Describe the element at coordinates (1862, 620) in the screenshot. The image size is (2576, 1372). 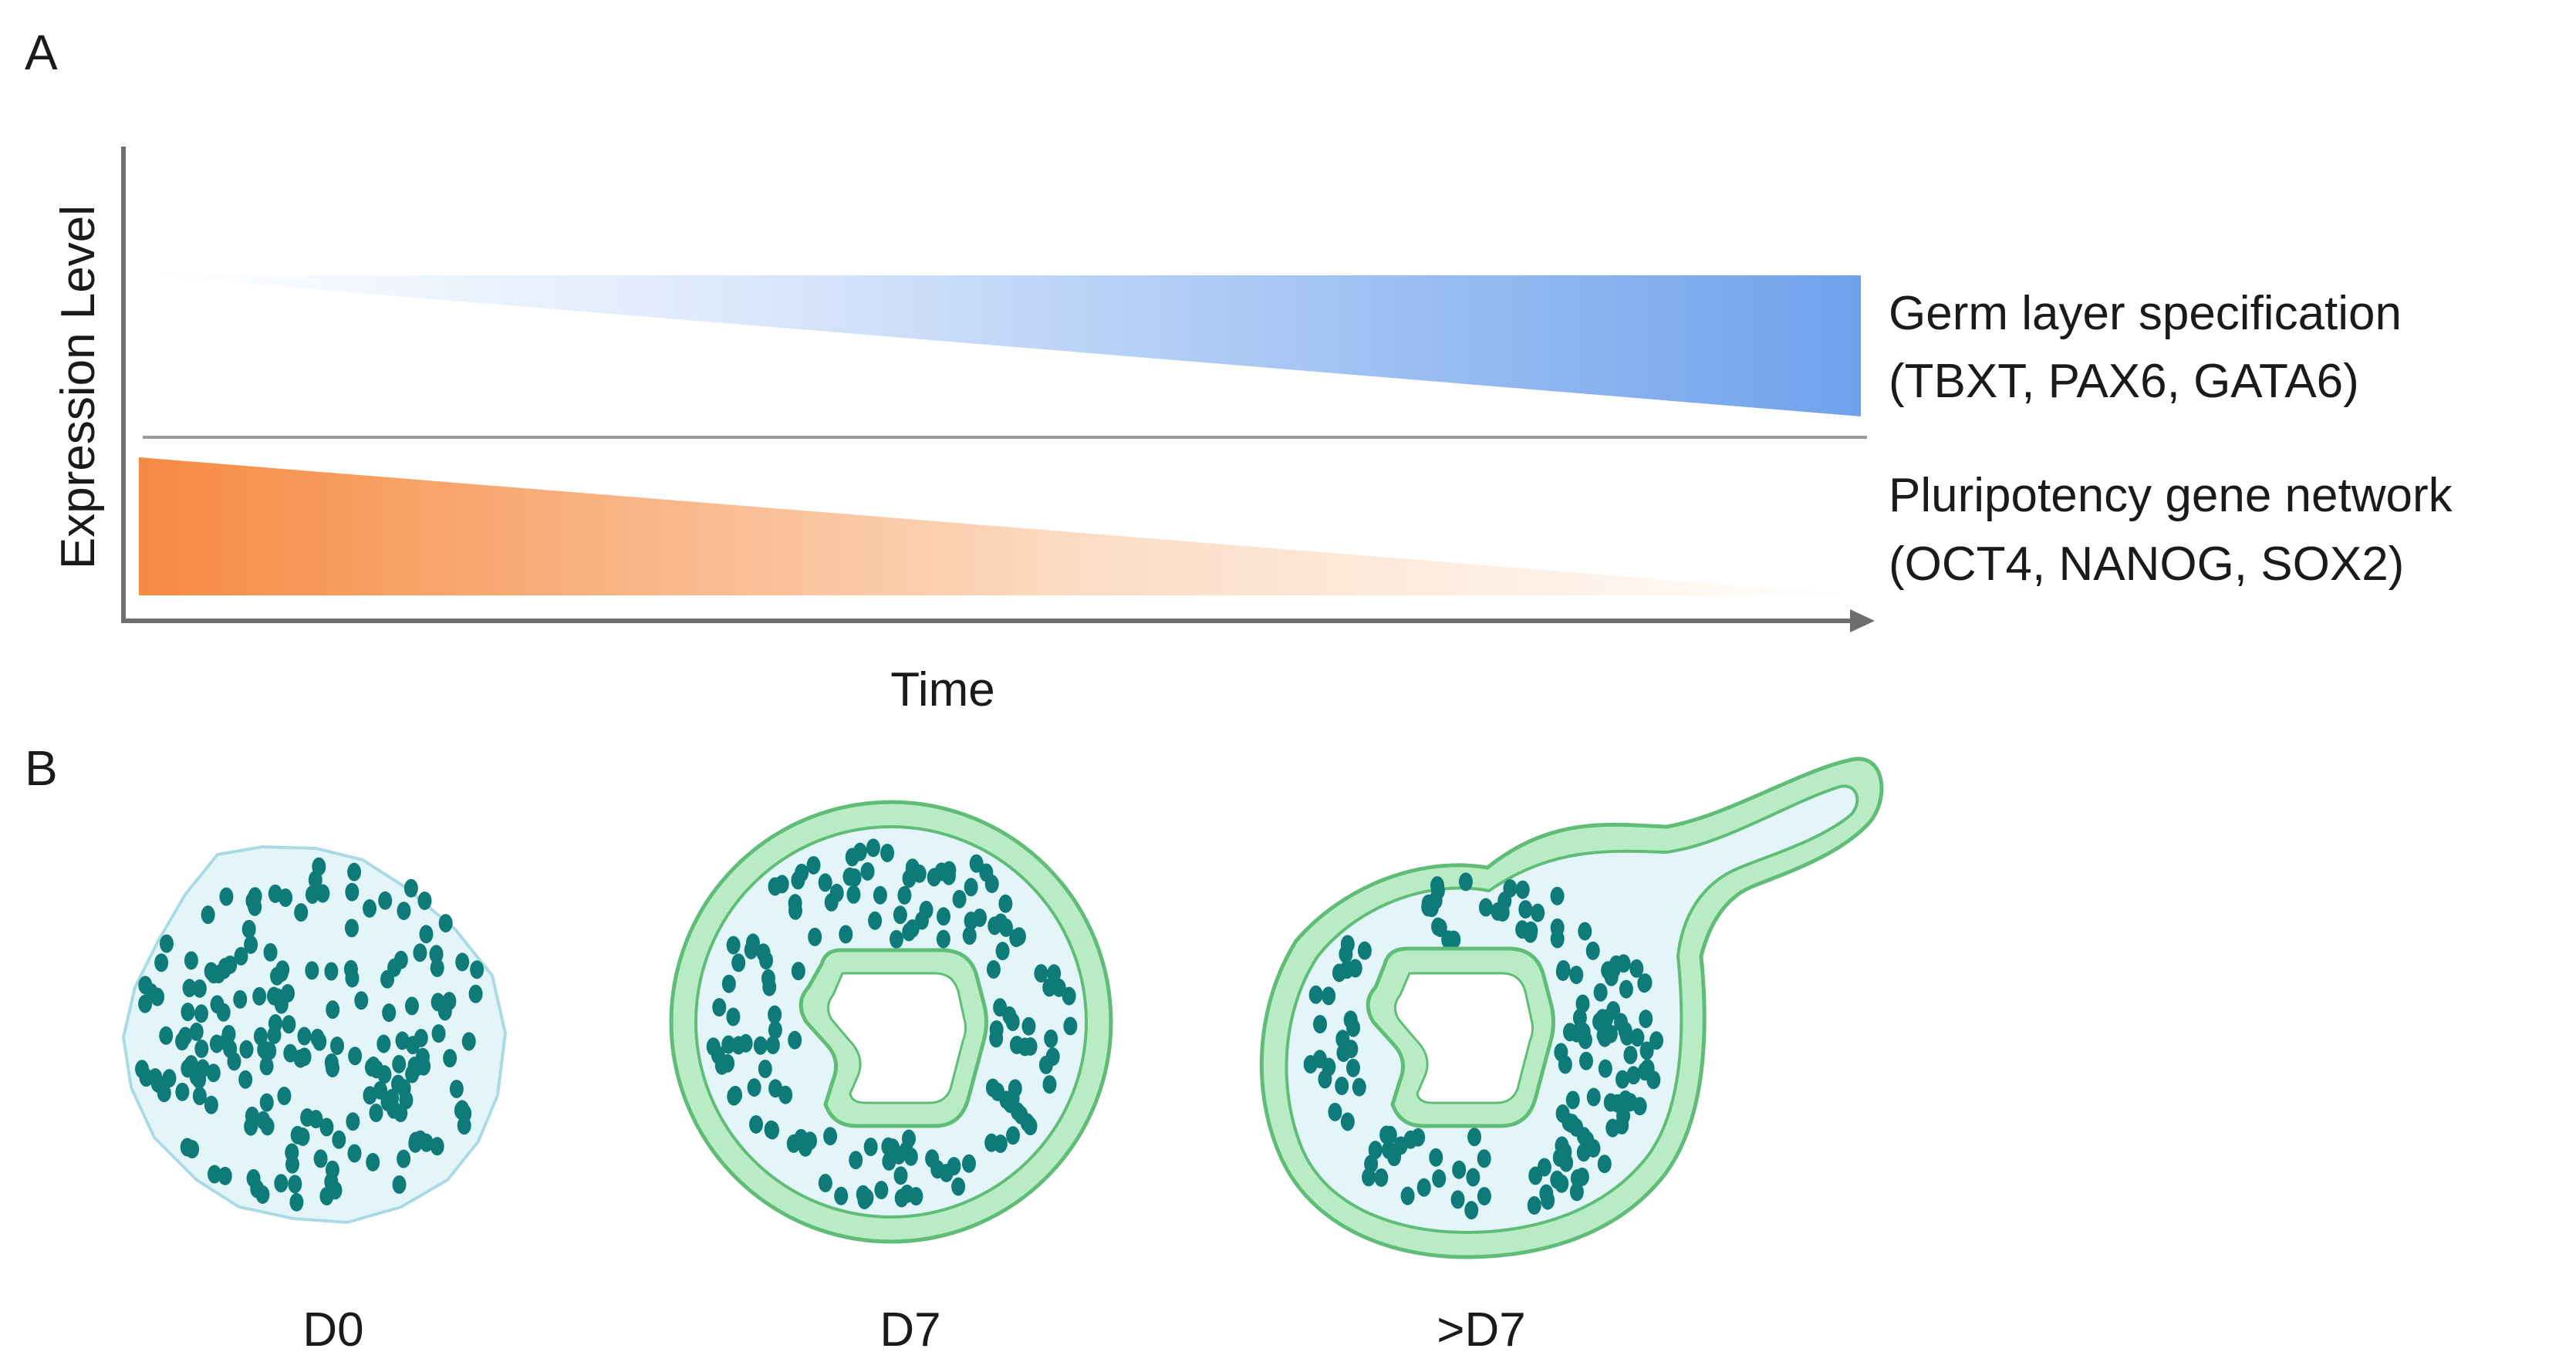
I see `x-axis-arrowhead` at that location.